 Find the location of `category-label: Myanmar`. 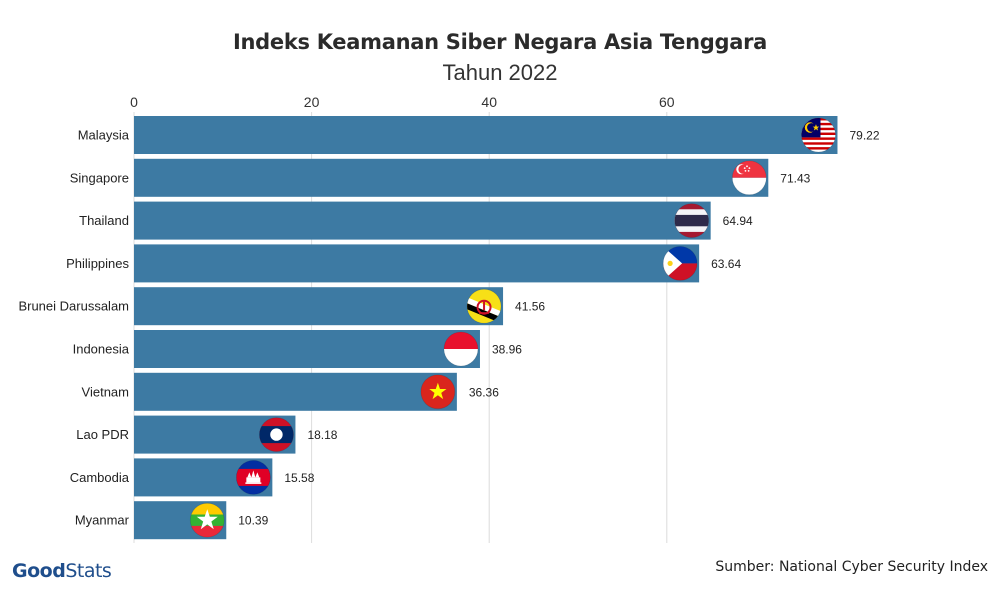

category-label: Myanmar is located at coordinates (102, 520).